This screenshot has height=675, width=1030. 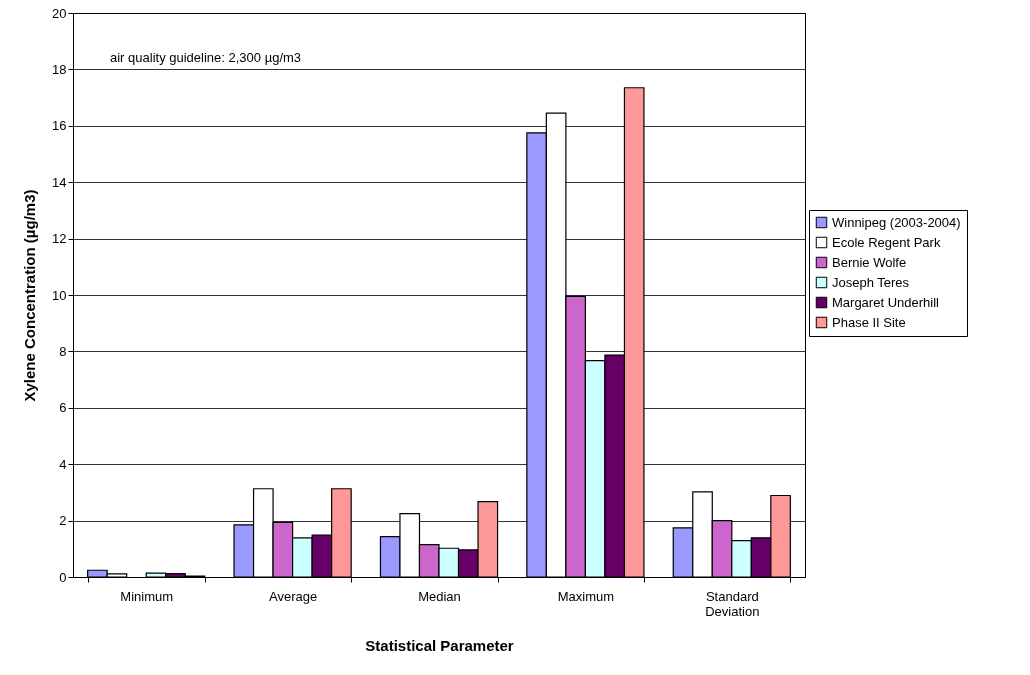 What do you see at coordinates (586, 596) in the screenshot?
I see `x-tick-label: Maximum` at bounding box center [586, 596].